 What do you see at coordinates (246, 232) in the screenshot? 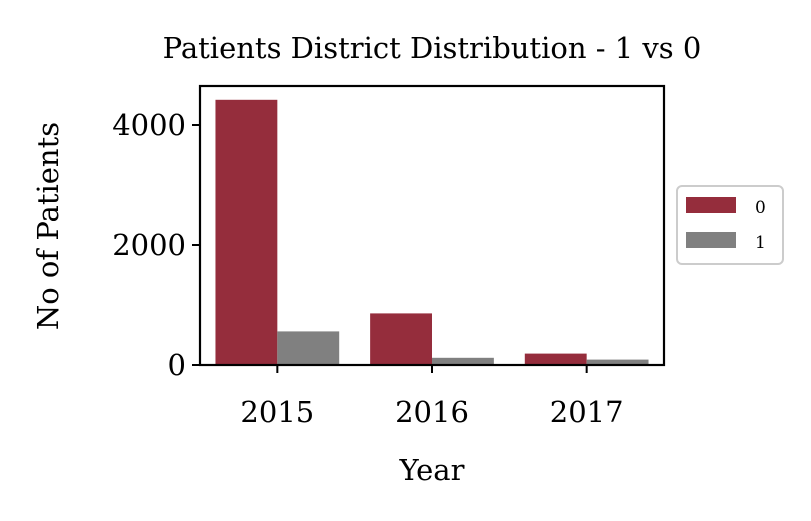
I see `bar-series-0-2015` at bounding box center [246, 232].